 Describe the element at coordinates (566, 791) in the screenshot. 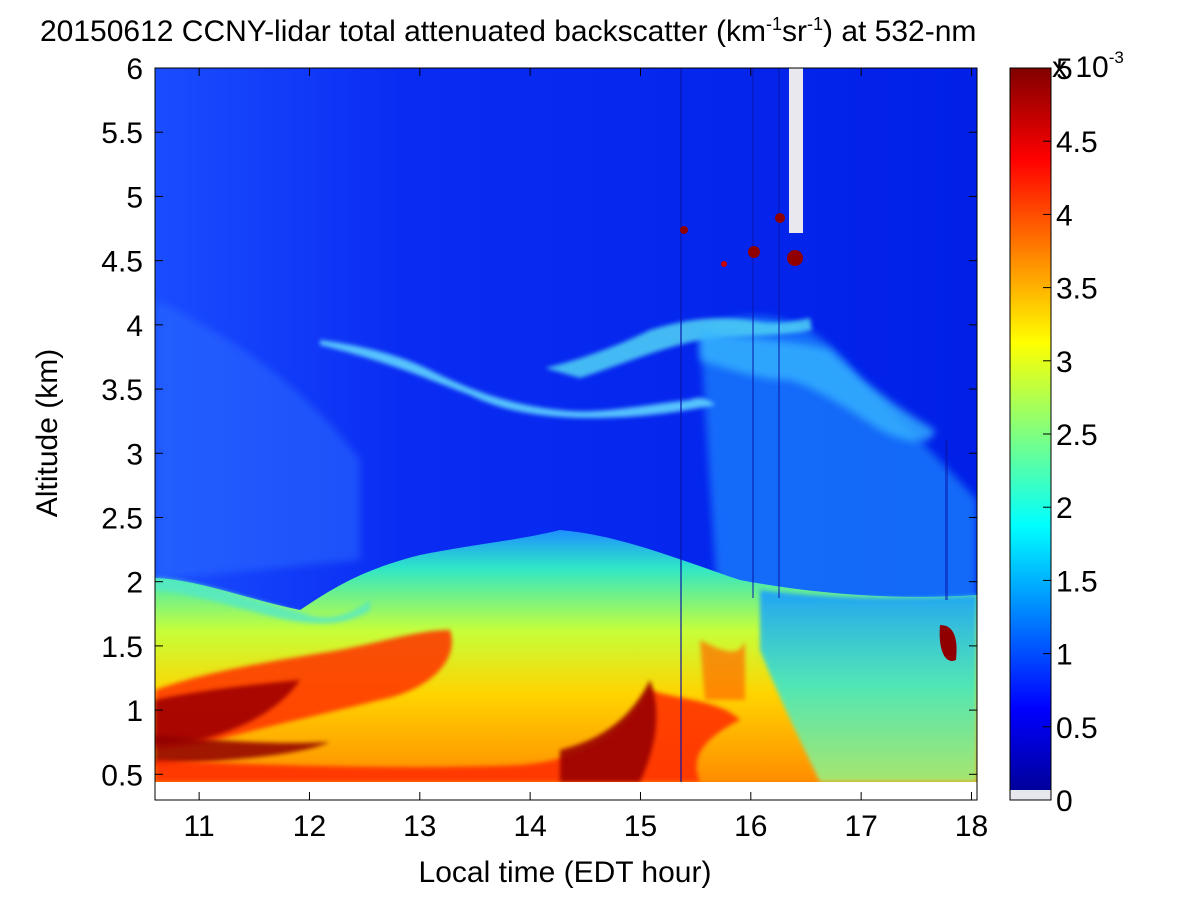

I see `no-data-strip` at that location.